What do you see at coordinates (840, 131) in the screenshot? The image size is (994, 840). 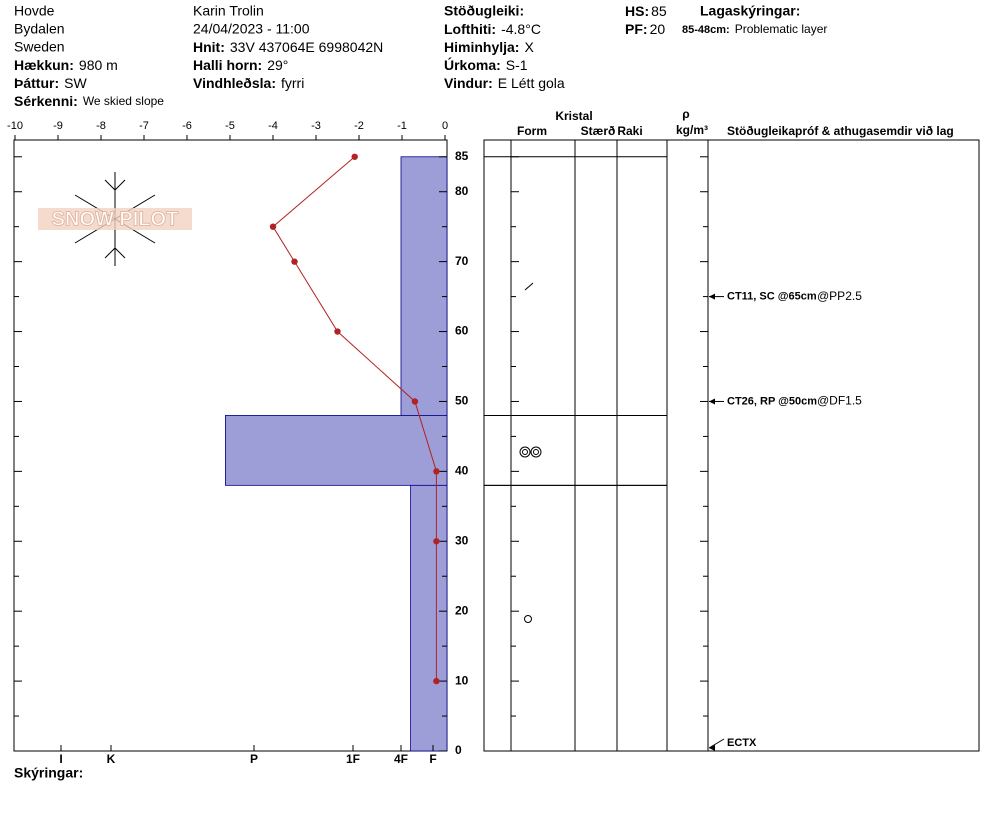 I see `table-header: Stöðugleikapróf & athugasemdir við lag` at bounding box center [840, 131].